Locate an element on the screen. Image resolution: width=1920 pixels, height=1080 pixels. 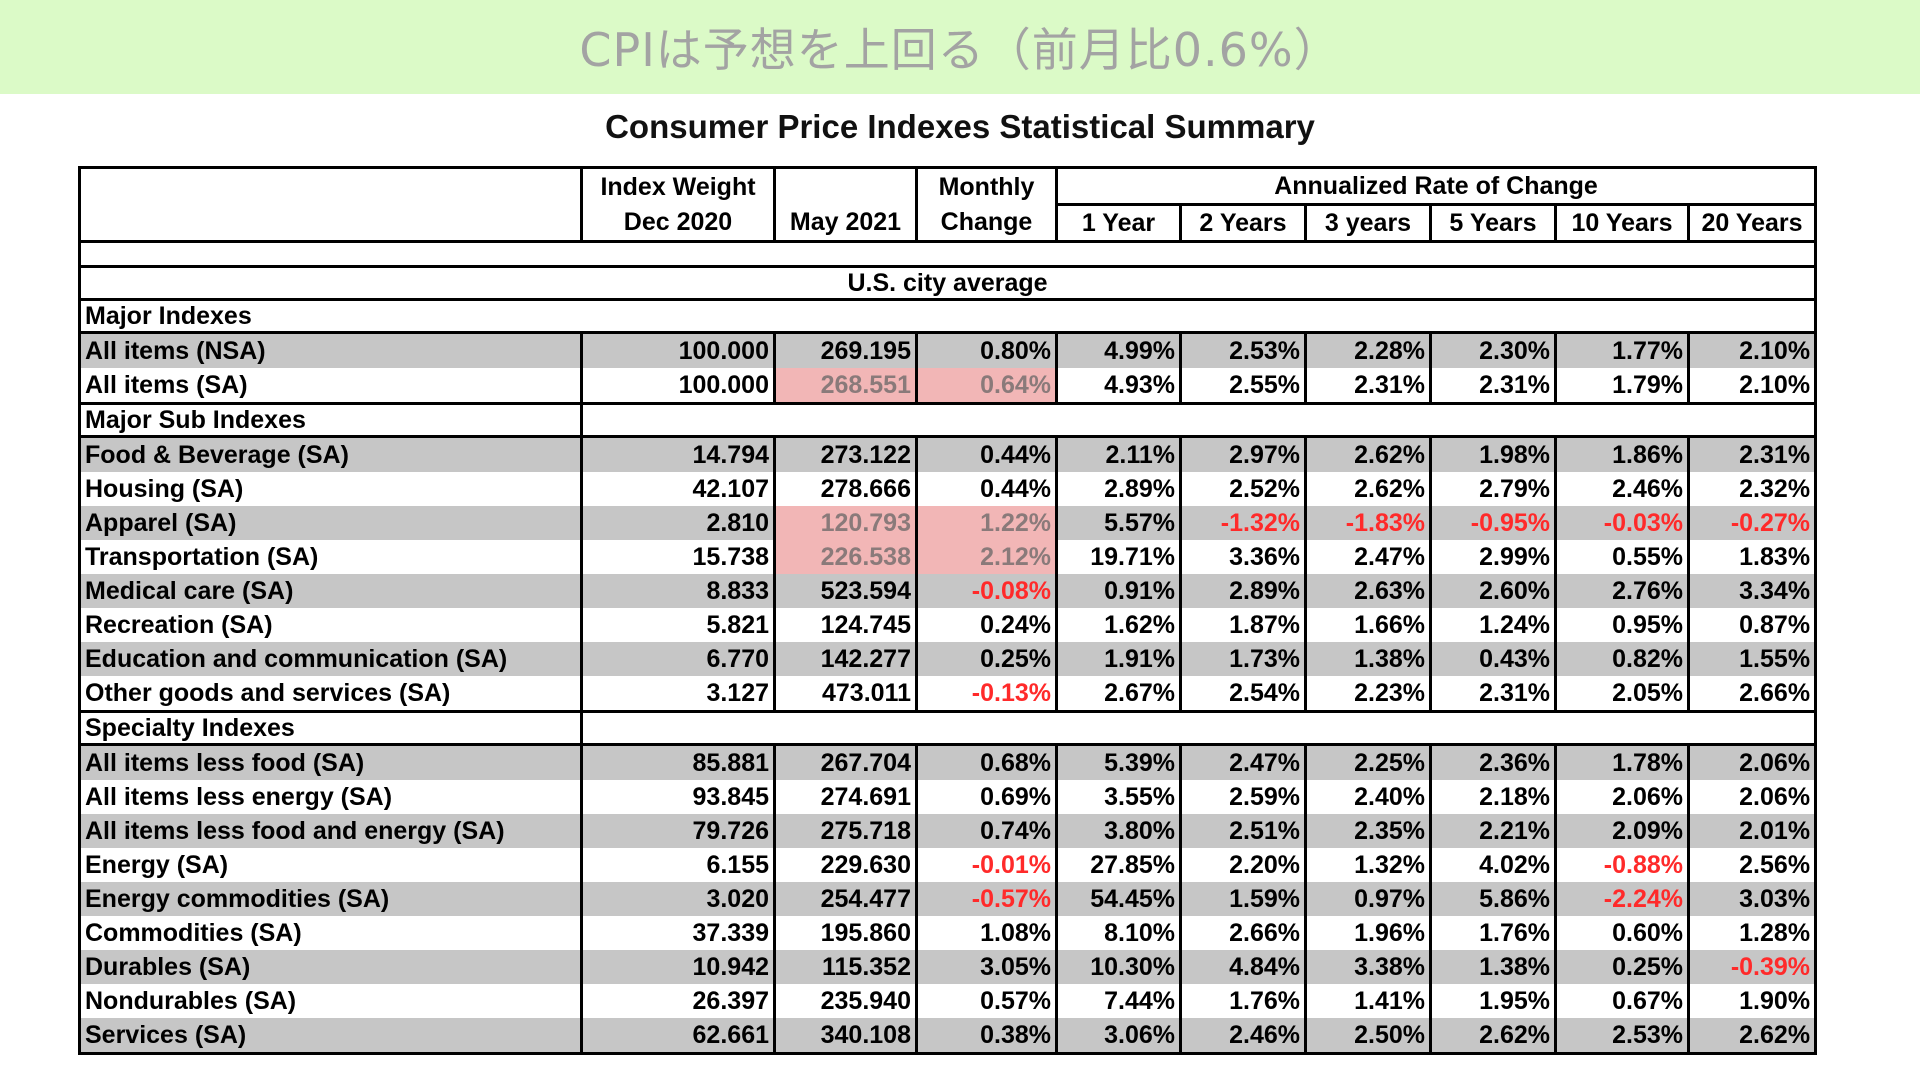
header-may: May 2021 is located at coordinates (845, 223).